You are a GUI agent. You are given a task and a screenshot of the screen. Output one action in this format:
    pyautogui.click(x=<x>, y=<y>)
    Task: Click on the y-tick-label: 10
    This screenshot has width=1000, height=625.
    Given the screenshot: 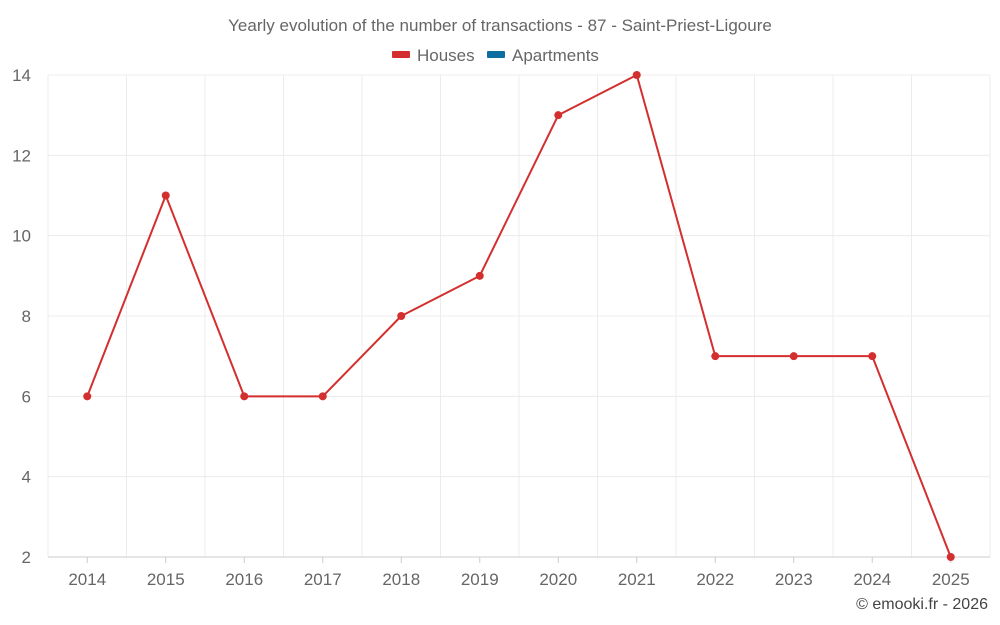 What is the action you would take?
    pyautogui.click(x=21, y=236)
    